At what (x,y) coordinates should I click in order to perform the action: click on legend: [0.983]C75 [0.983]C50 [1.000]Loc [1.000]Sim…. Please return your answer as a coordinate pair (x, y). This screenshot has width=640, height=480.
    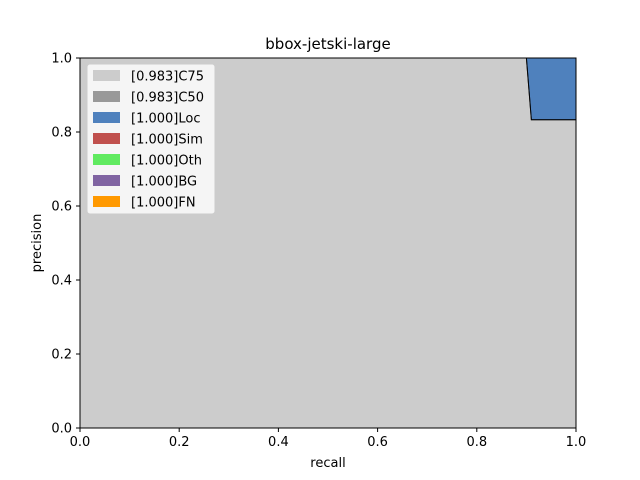
    Looking at the image, I should click on (151, 139).